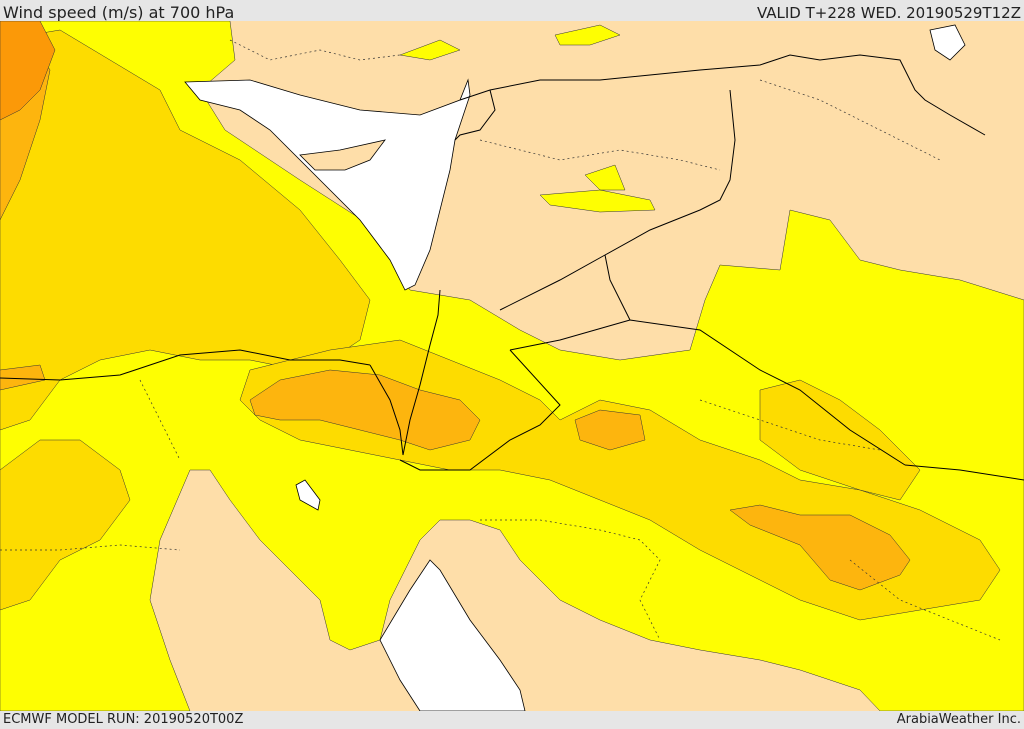  What do you see at coordinates (958, 719) in the screenshot?
I see `credit-label: ArabiaWeather Inc.` at bounding box center [958, 719].